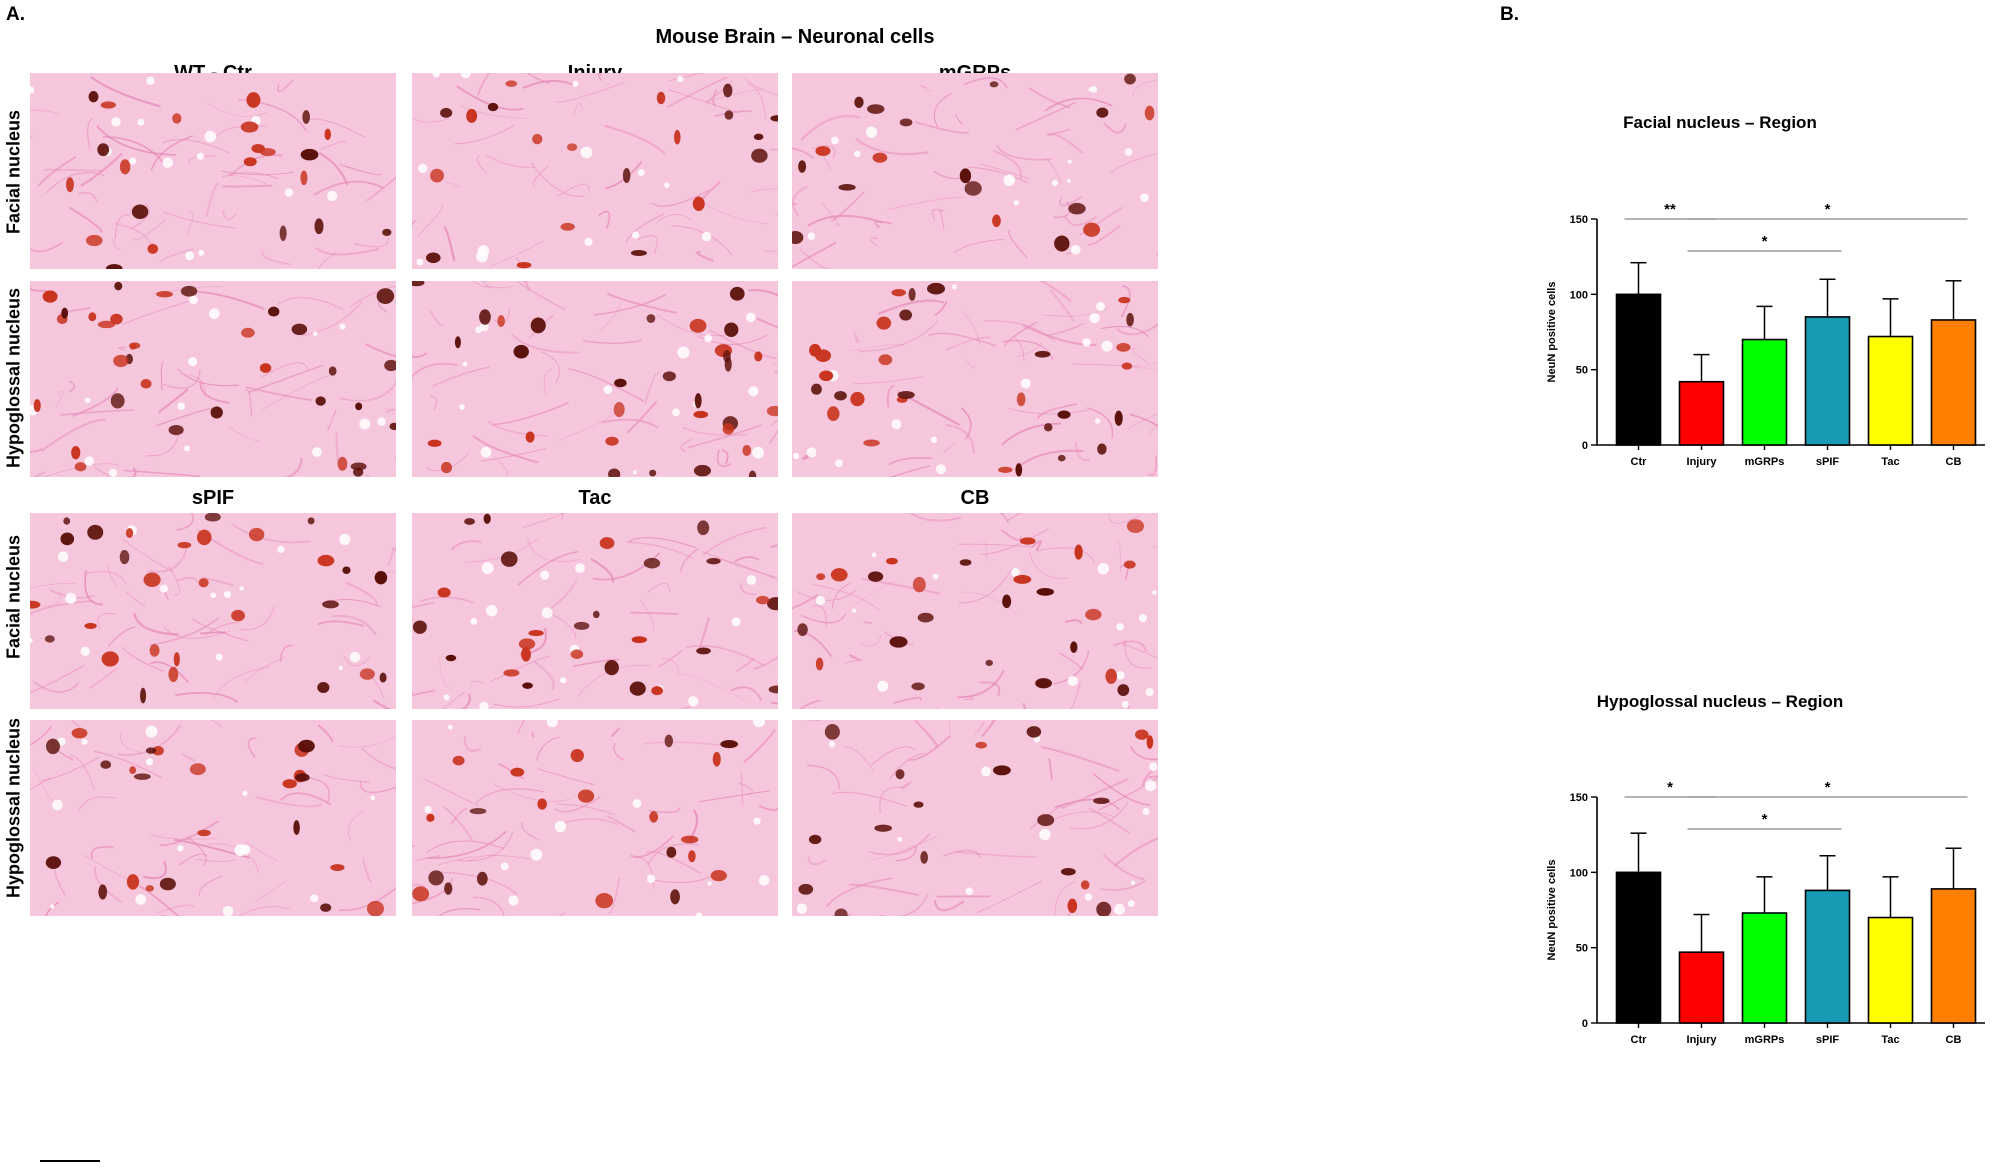  I want to click on micrograph-r4-c1, so click(213, 818).